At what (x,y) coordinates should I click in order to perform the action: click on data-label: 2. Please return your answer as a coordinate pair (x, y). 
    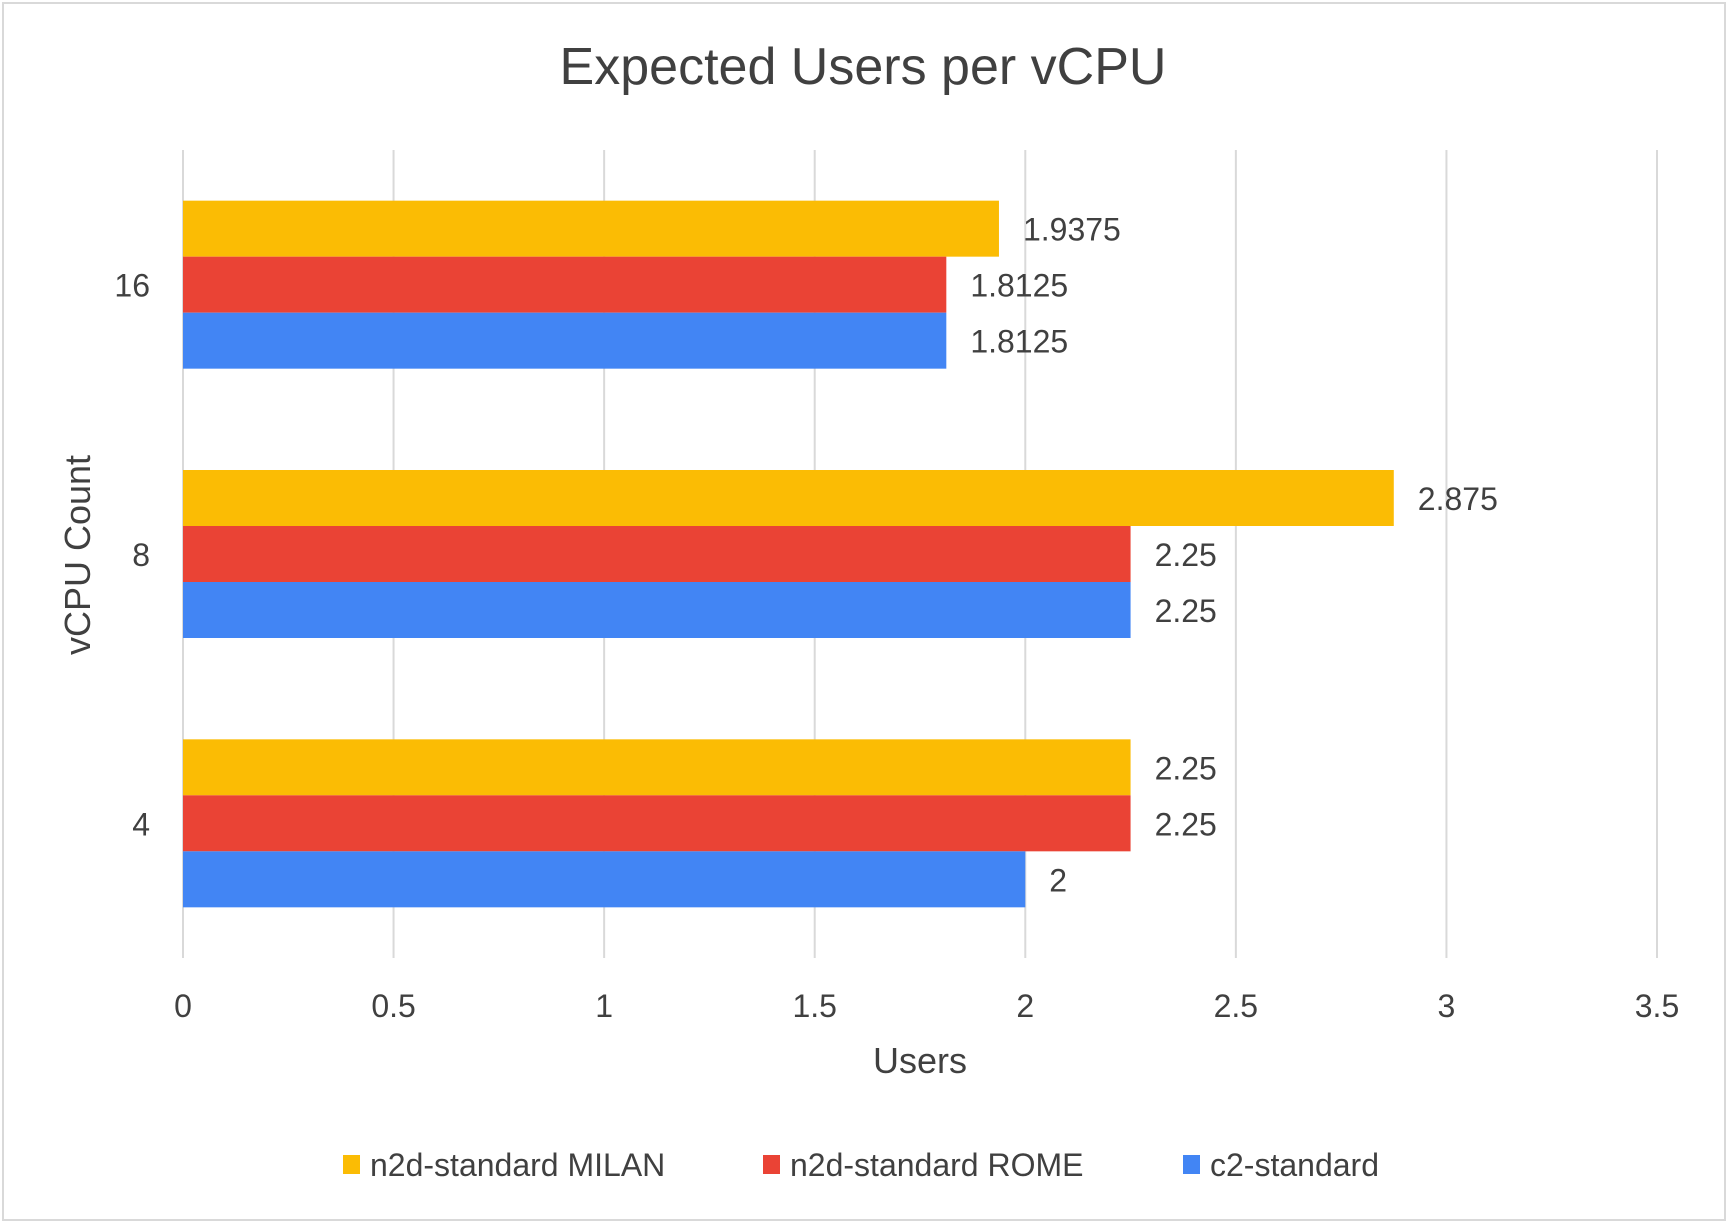
    Looking at the image, I should click on (1058, 880).